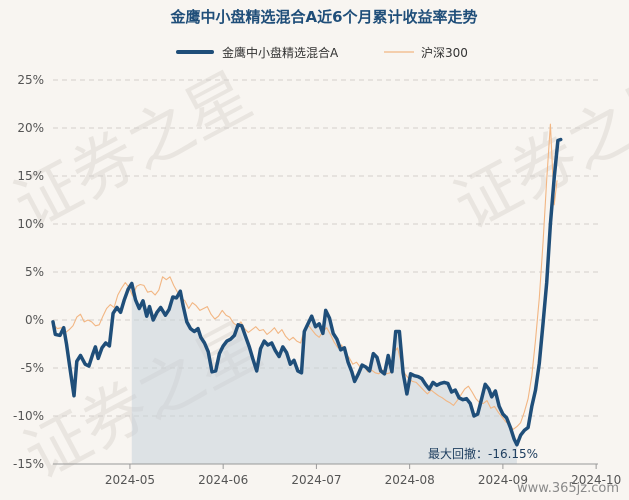 Image resolution: width=629 pixels, height=500 pixels. Describe the element at coordinates (30, 176) in the screenshot. I see `y-tick-label-6: 15%` at that location.